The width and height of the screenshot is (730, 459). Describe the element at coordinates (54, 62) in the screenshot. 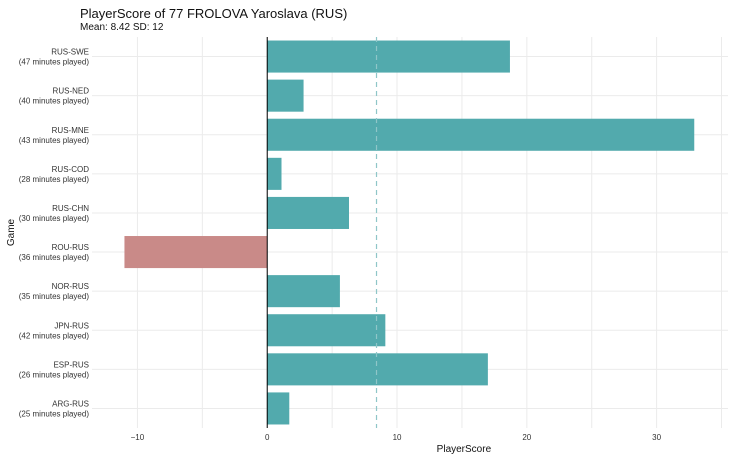

I see `y-tick-label-minutes: (47 minutes played)` at that location.